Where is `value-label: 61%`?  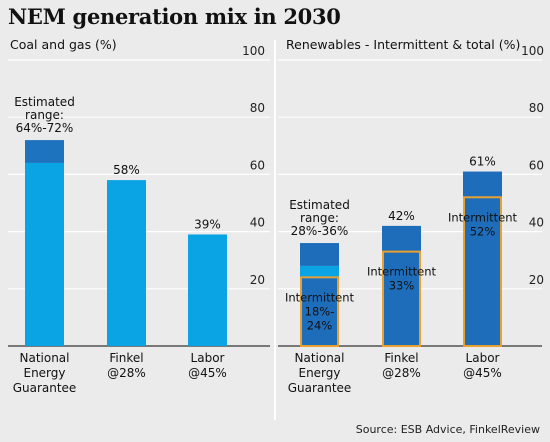 value-label: 61% is located at coordinates (482, 162).